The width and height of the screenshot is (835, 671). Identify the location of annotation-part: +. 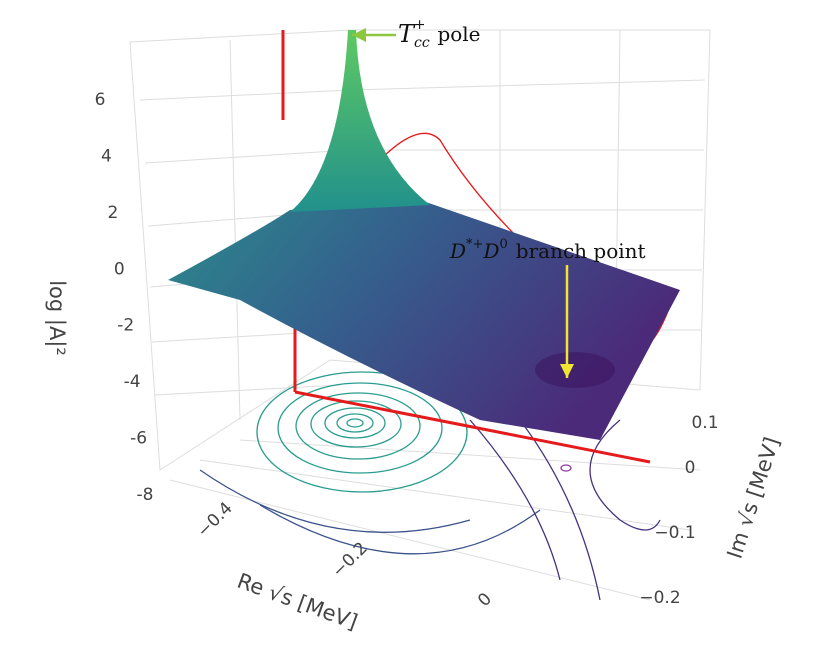
(420, 25).